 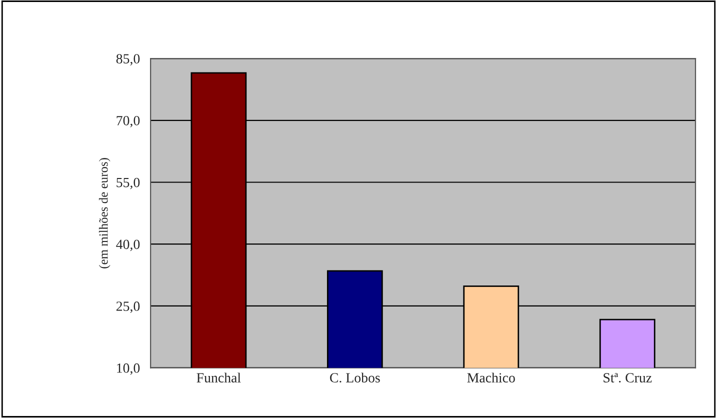 I want to click on x-tick-label: Funchal, so click(x=218, y=377).